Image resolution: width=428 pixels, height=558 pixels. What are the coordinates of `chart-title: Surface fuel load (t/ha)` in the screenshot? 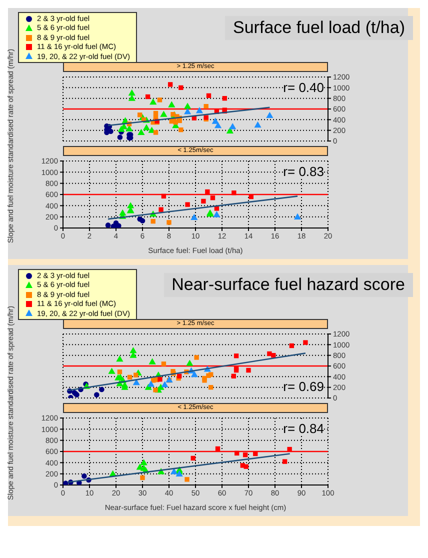 It's located at (319, 28).